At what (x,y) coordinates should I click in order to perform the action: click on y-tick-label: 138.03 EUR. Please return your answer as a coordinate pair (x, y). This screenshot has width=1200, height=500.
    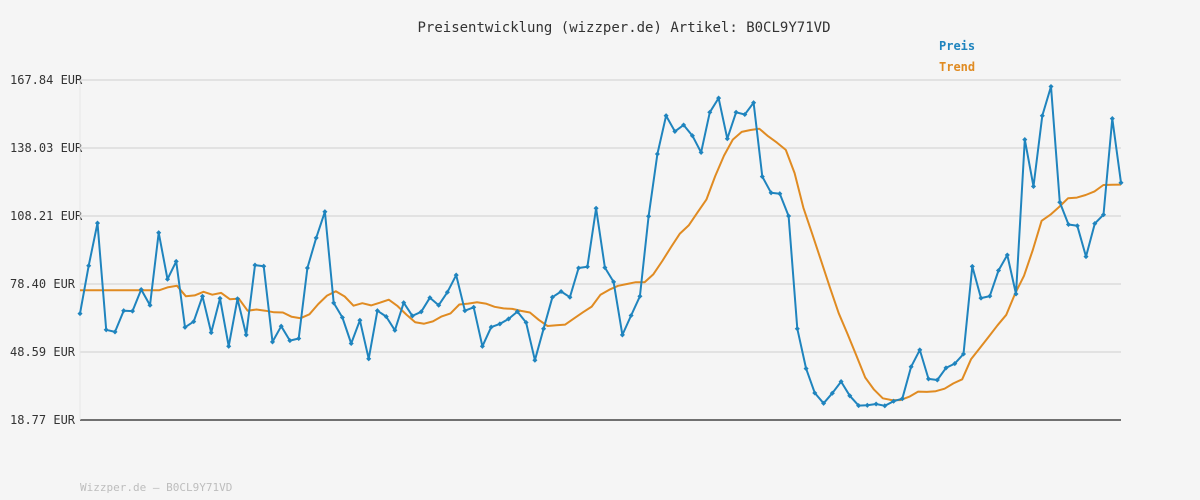
    Looking at the image, I should click on (46, 148).